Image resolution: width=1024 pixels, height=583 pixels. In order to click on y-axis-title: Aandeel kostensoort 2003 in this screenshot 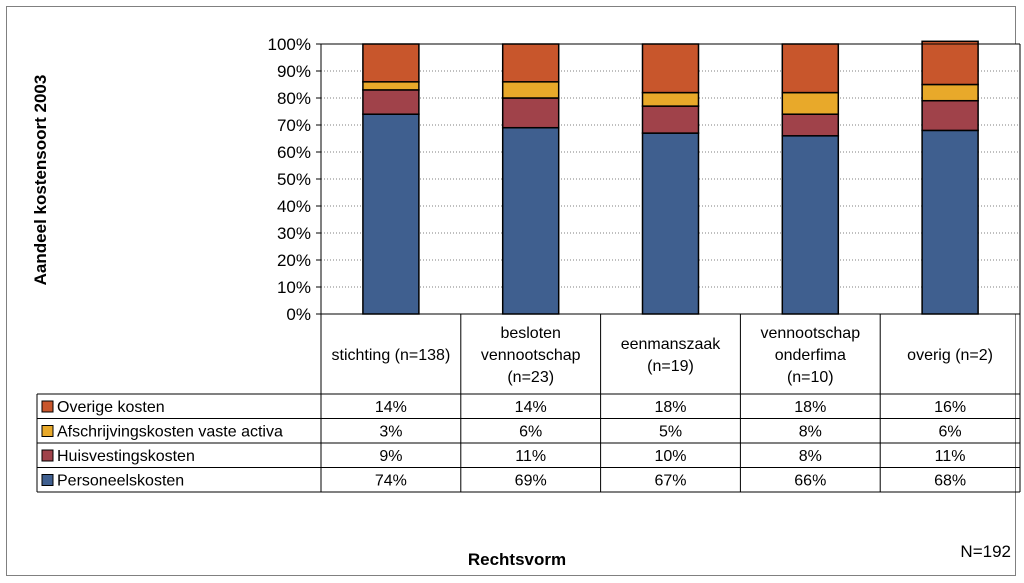, I will do `click(40, 180)`.